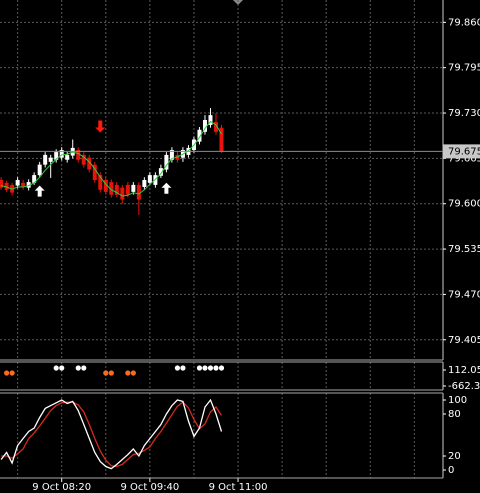 The image size is (480, 493). I want to click on x-tick-label: 9 Oct 09:40, so click(149, 487).